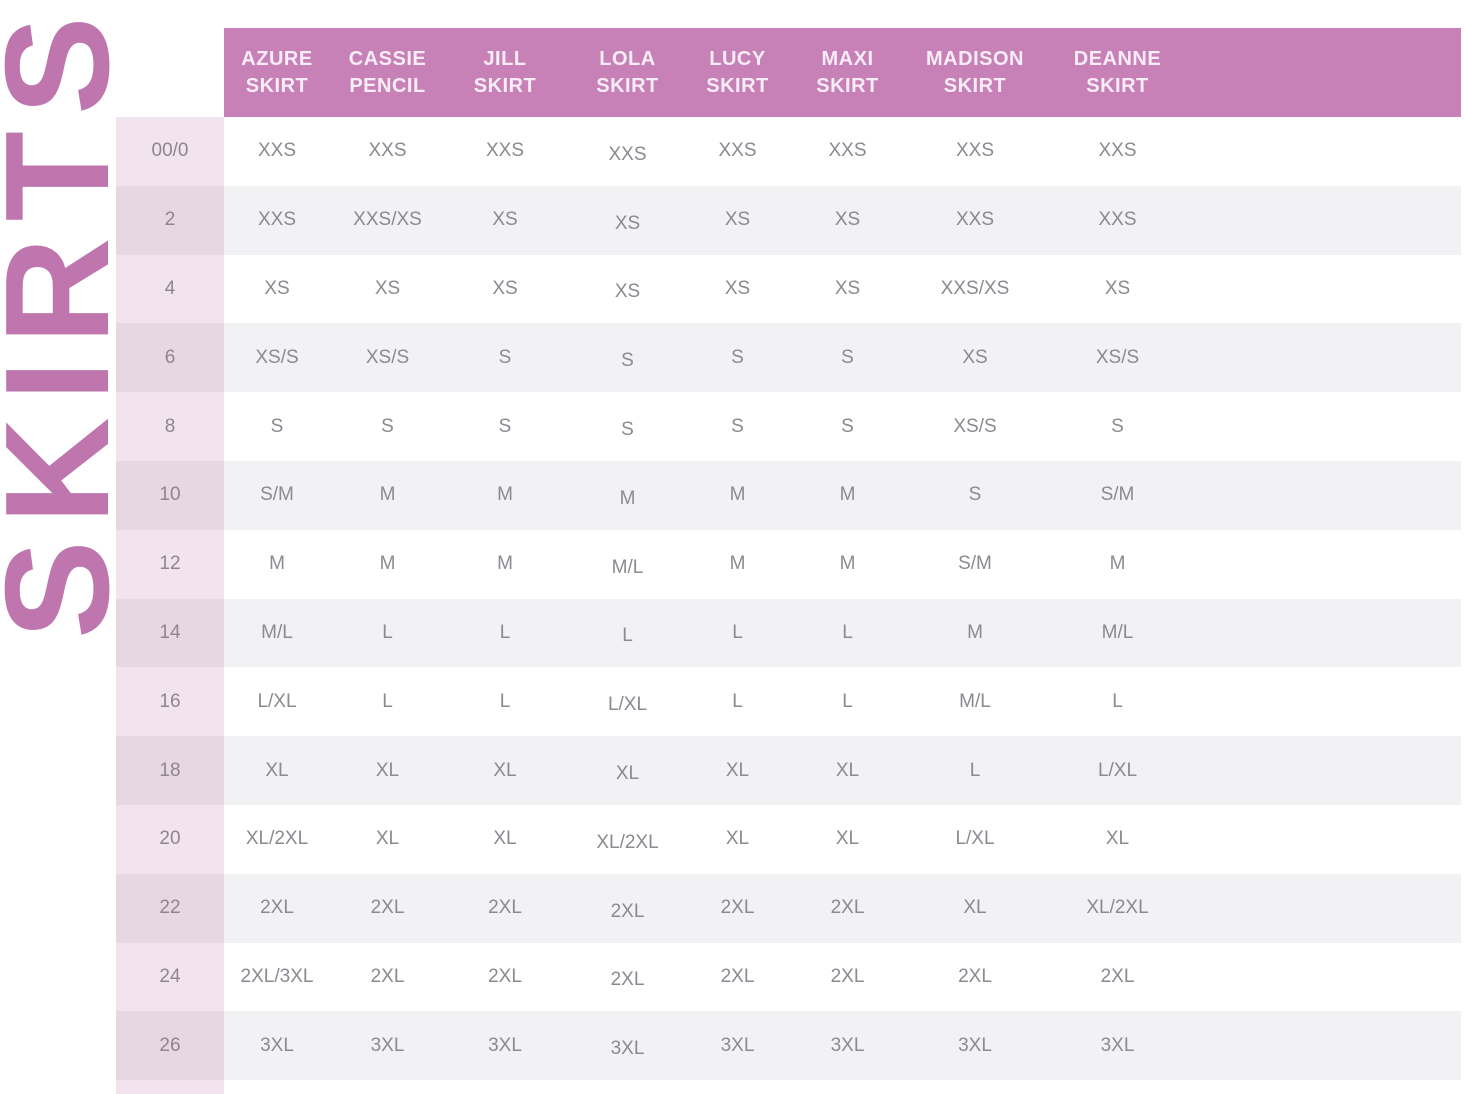  What do you see at coordinates (277, 151) in the screenshot?
I see `value-cell-azure: XXS` at bounding box center [277, 151].